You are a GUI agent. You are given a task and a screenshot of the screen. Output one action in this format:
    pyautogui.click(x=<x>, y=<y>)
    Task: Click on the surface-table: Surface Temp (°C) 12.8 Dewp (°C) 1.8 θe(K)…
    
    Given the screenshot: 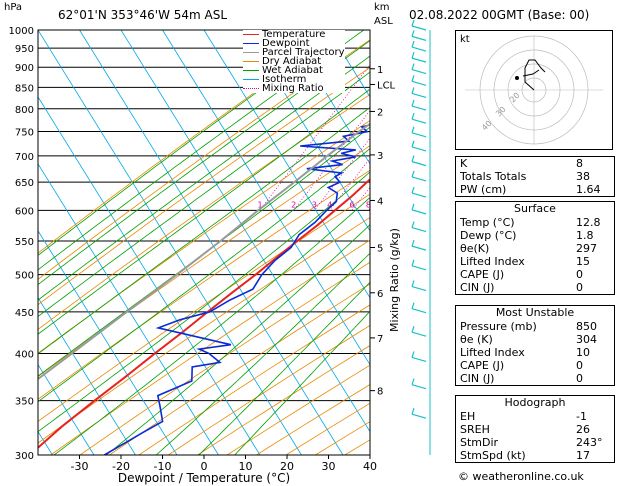 What is the action you would take?
    pyautogui.click(x=535, y=248)
    